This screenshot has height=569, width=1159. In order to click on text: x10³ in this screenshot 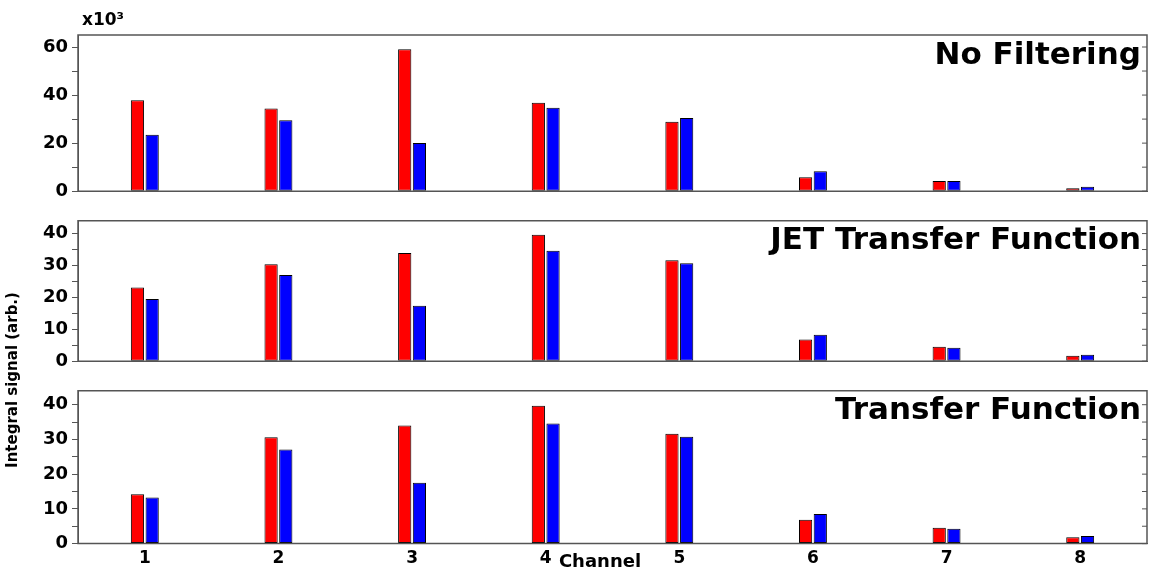, I will do `click(103, 18)`.